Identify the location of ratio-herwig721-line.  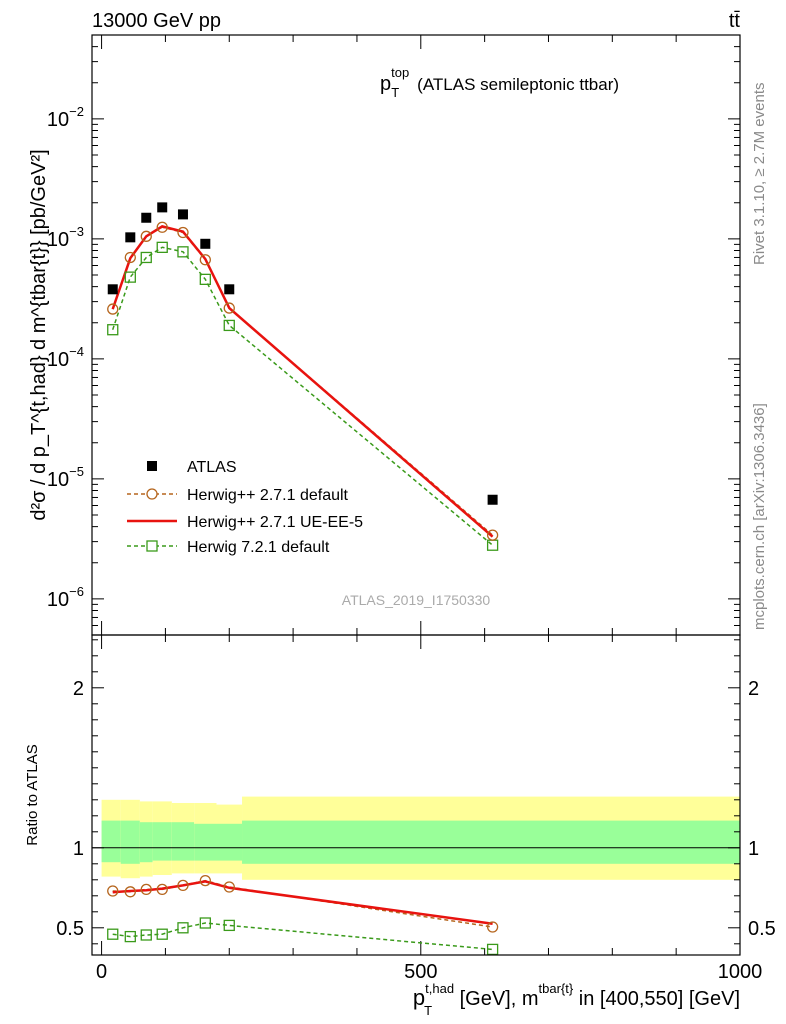
(302, 936).